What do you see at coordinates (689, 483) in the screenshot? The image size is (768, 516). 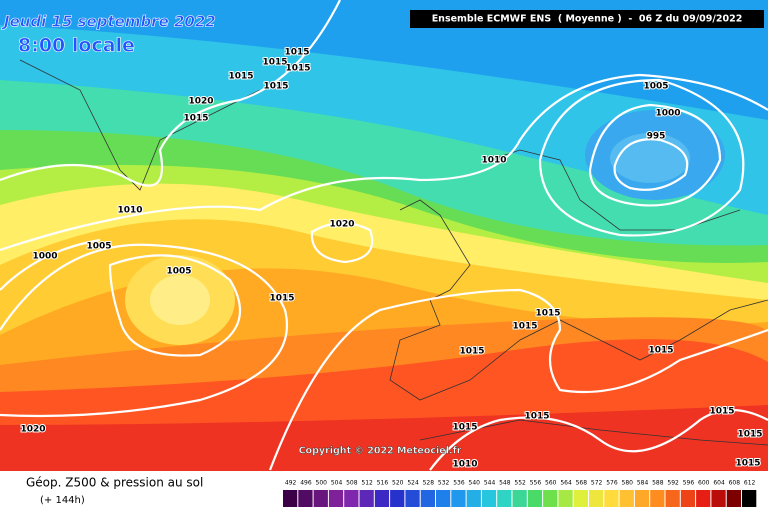 I see `scale-label: 596` at bounding box center [689, 483].